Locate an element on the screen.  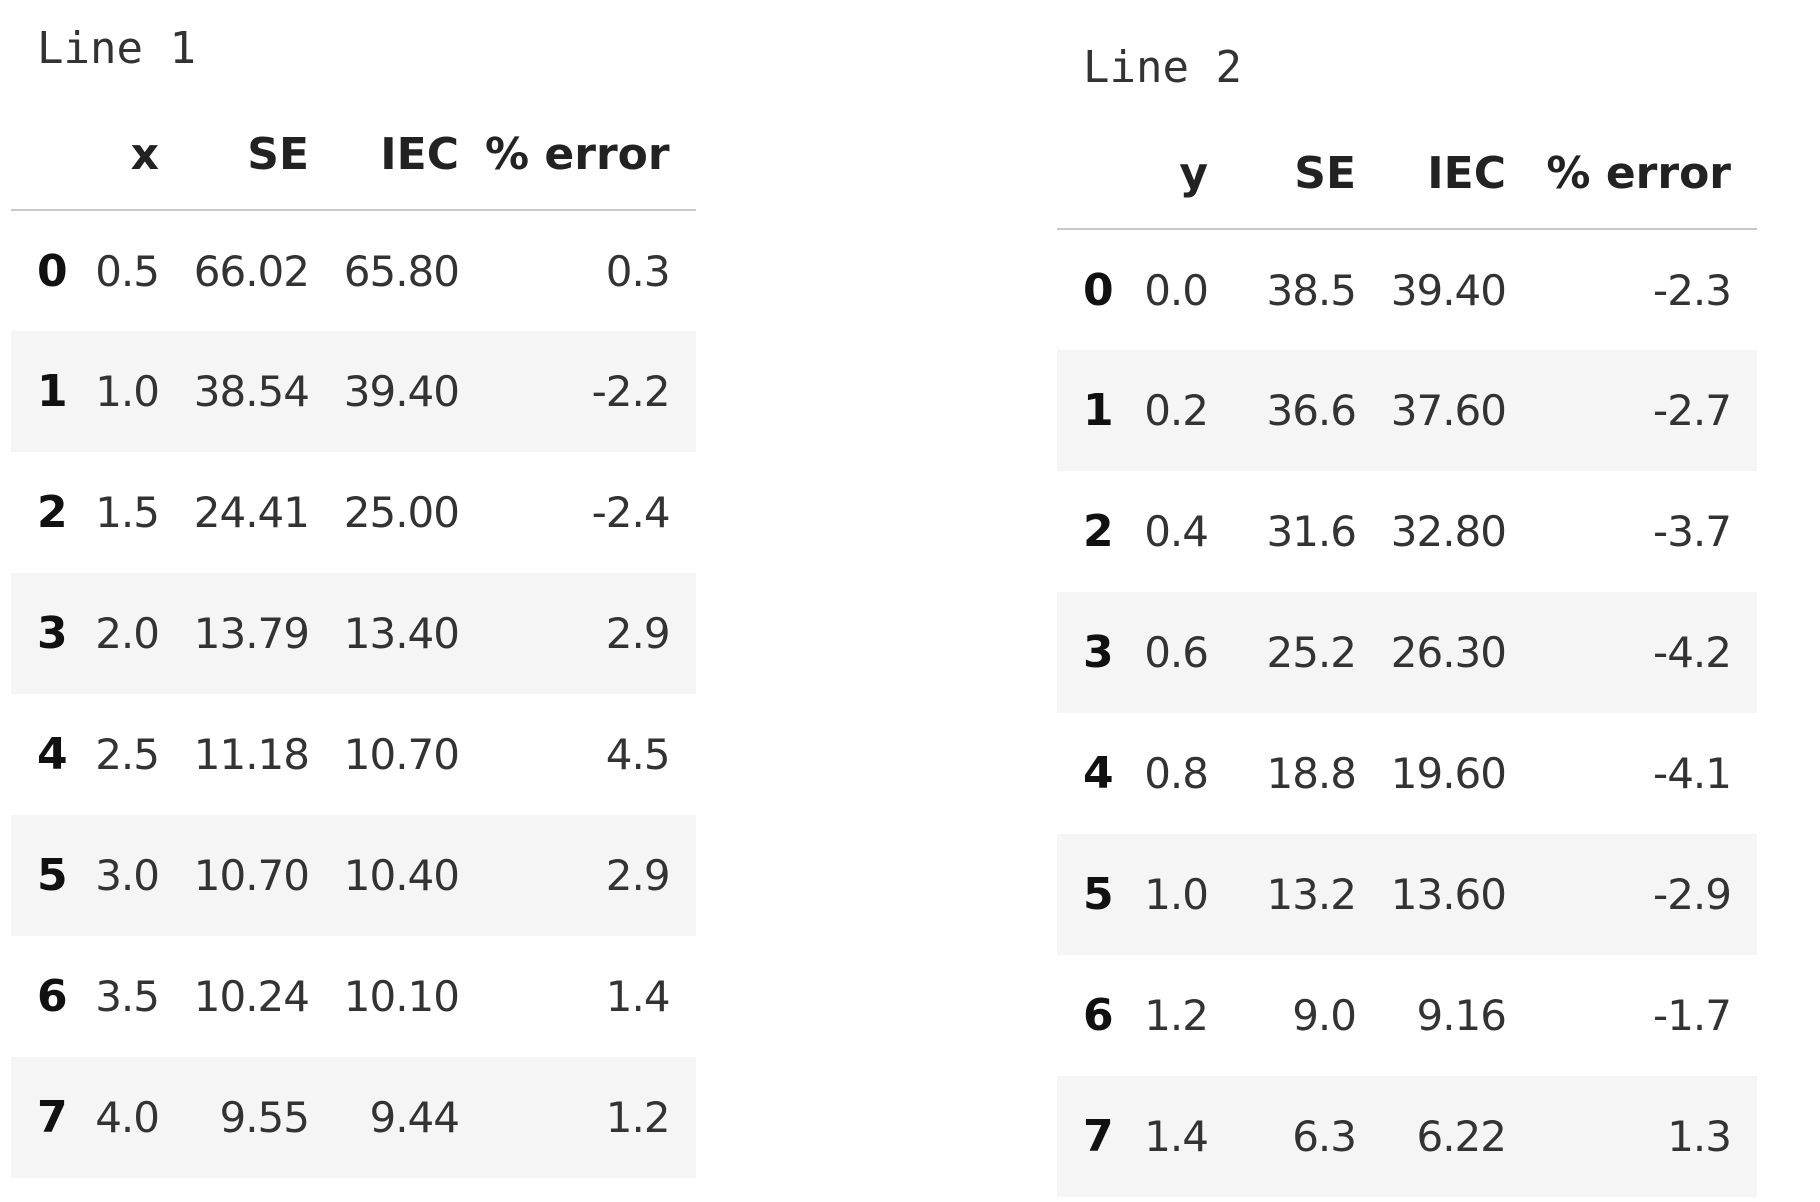
table-cell: 4.5 is located at coordinates (638, 754).